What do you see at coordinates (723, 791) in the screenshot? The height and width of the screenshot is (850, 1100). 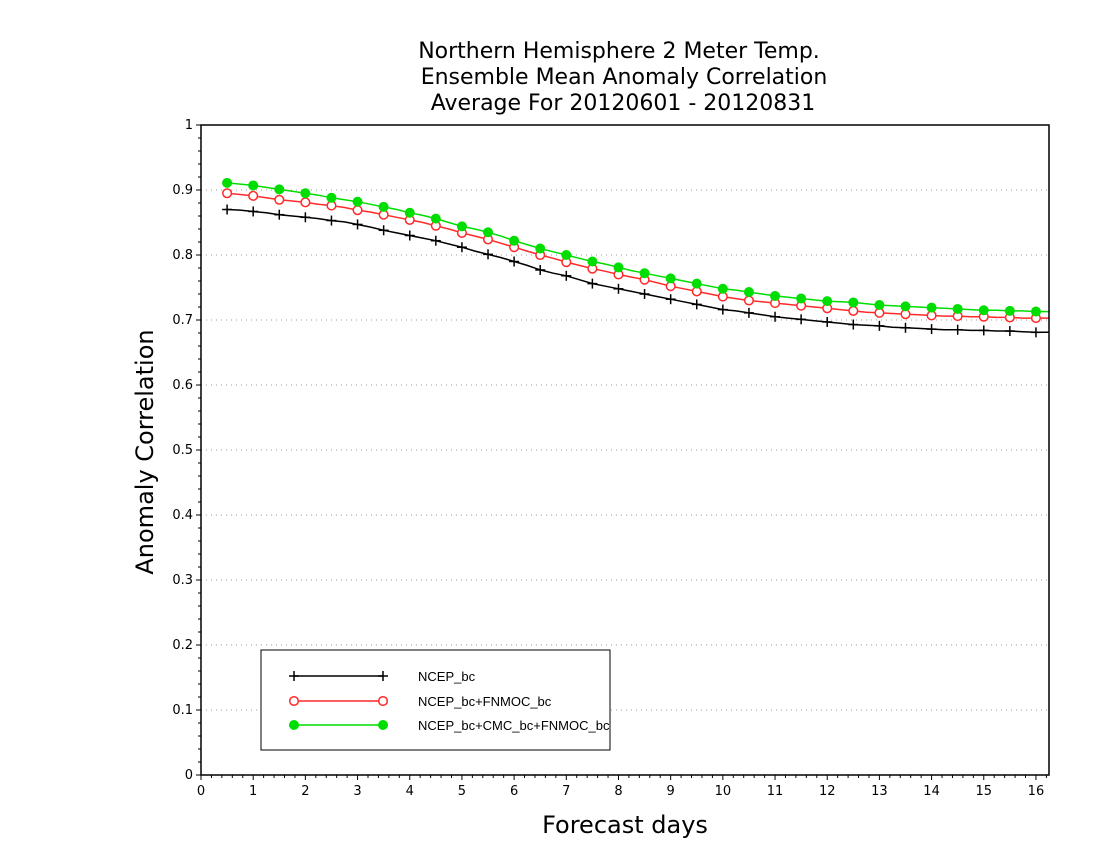 I see `x-tick-label: 10` at bounding box center [723, 791].